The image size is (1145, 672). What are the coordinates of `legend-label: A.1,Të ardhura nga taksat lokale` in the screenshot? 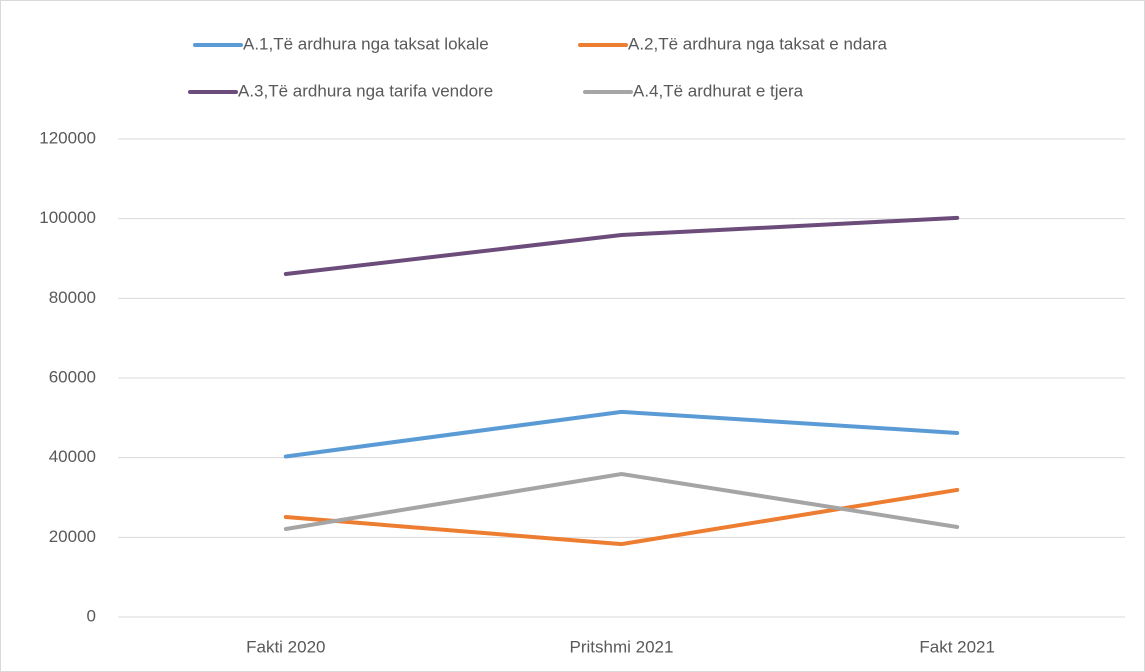 It's located at (366, 43).